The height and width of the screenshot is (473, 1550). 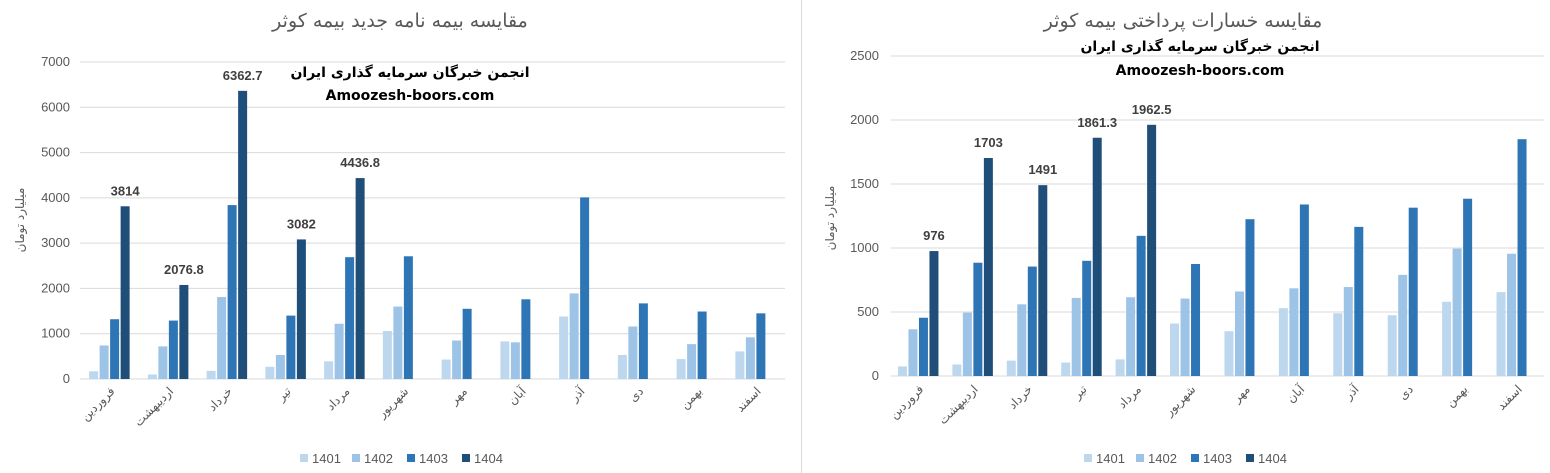 What do you see at coordinates (1199, 46) in the screenshot?
I see `watermark-org-name: انجمن خبرگان سرمایه گذاری ایران` at bounding box center [1199, 46].